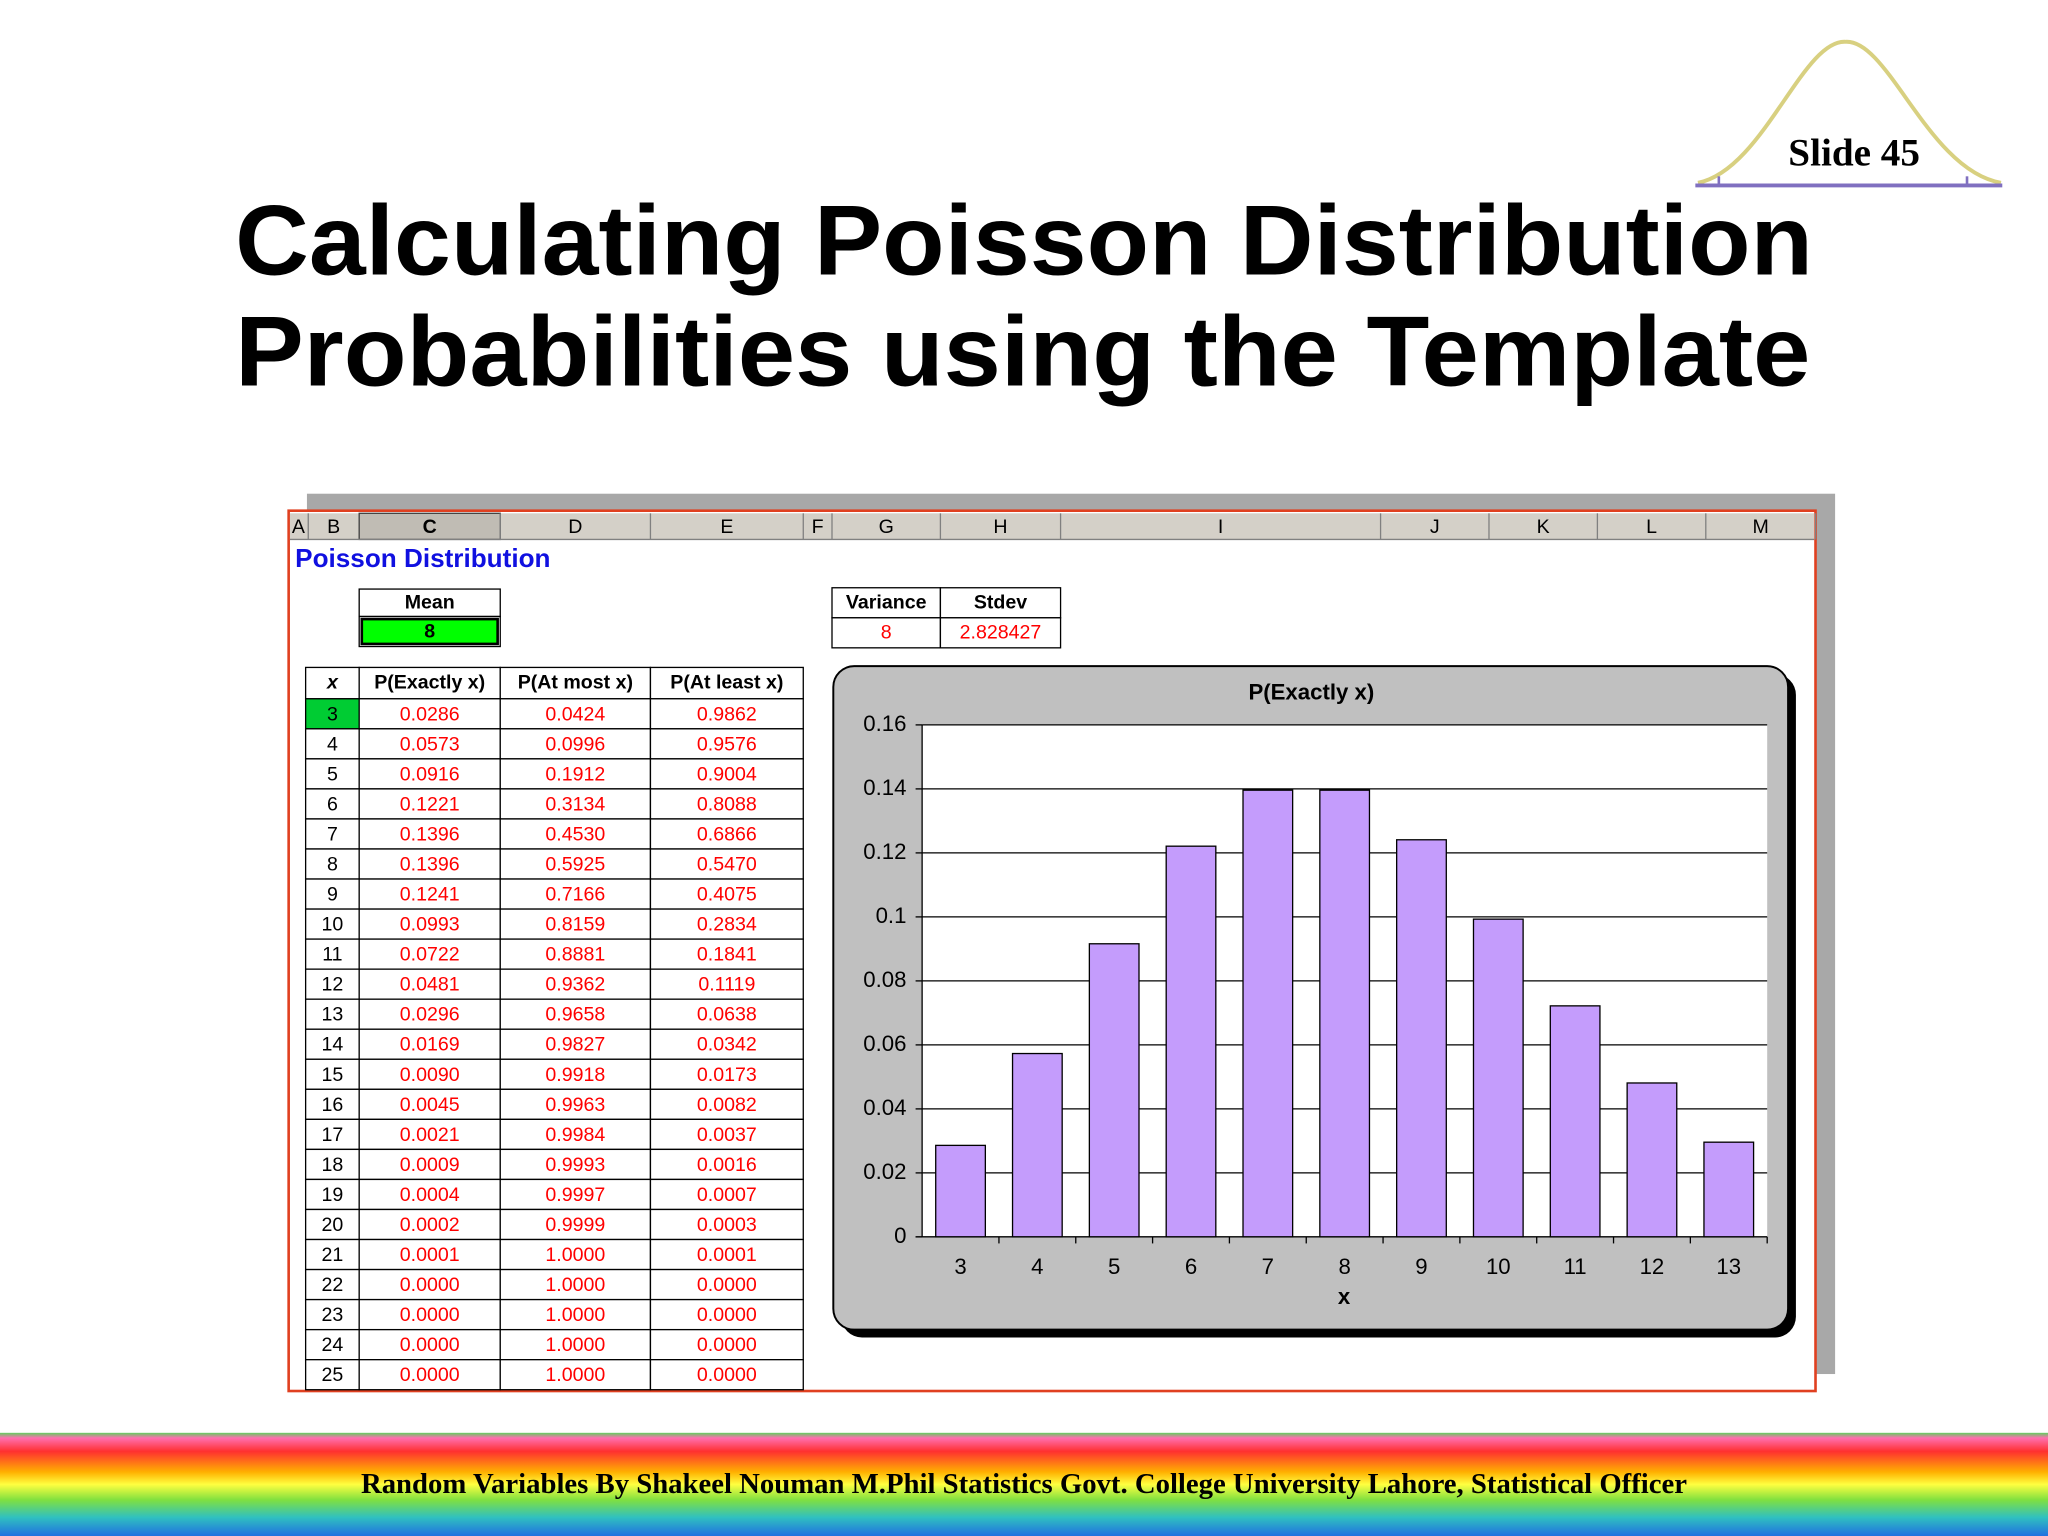  What do you see at coordinates (726, 682) in the screenshot?
I see `table-header: P(At least x)` at bounding box center [726, 682].